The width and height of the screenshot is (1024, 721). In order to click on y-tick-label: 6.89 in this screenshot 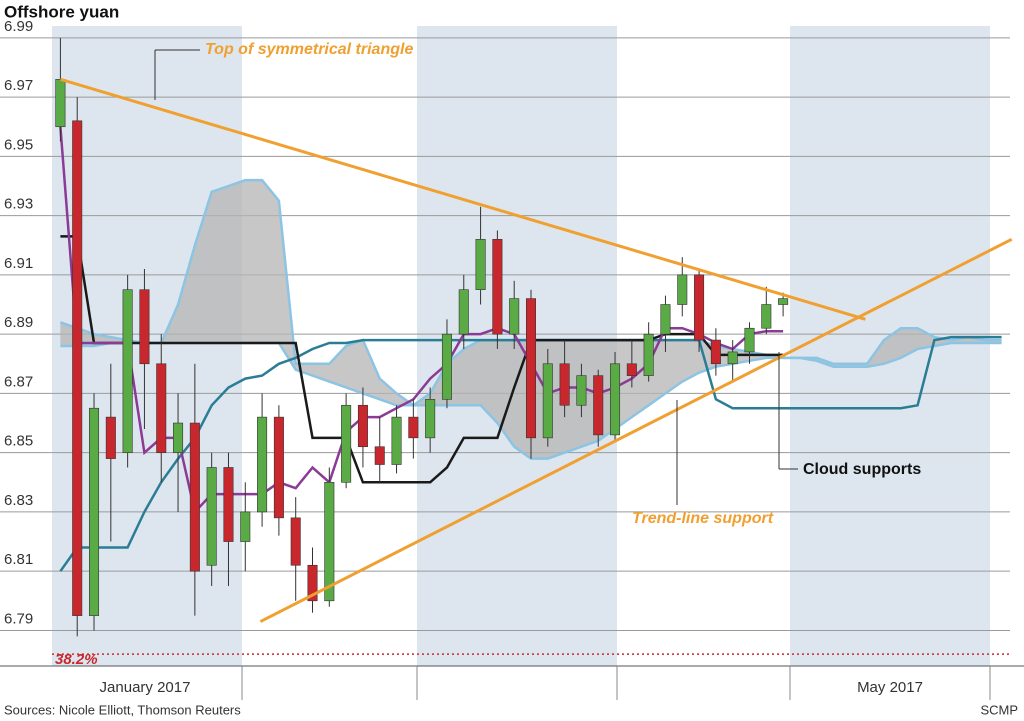, I will do `click(18, 322)`.